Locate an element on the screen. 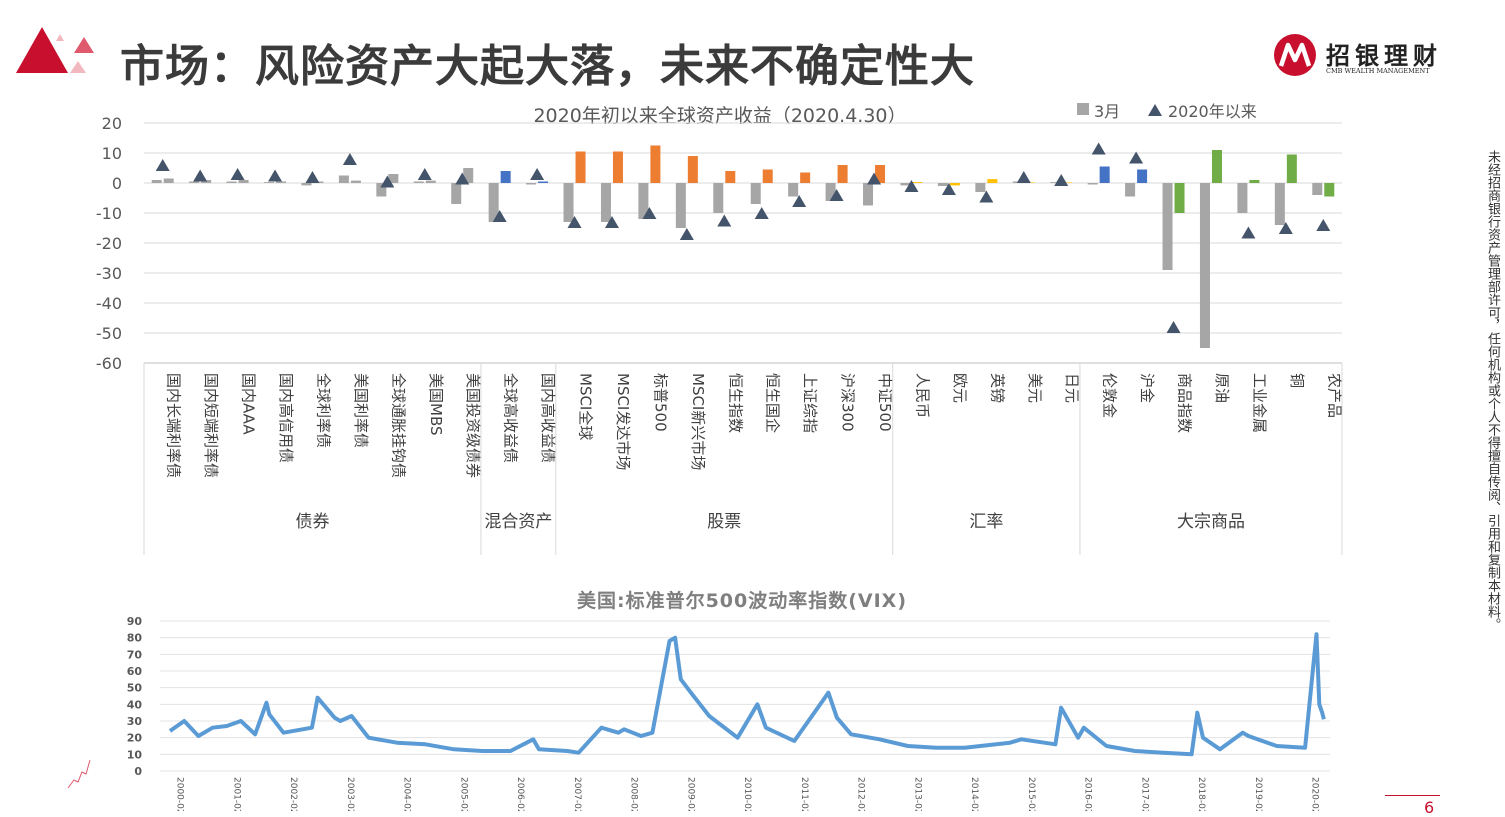 Image resolution: width=1505 pixels, height=817 pixels. x-tick-label: 2004-02 is located at coordinates (407, 794).